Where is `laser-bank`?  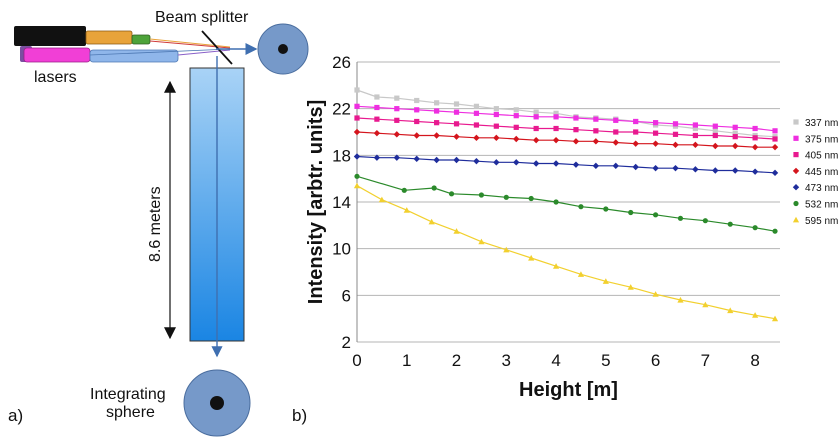 laser-bank is located at coordinates (122, 44).